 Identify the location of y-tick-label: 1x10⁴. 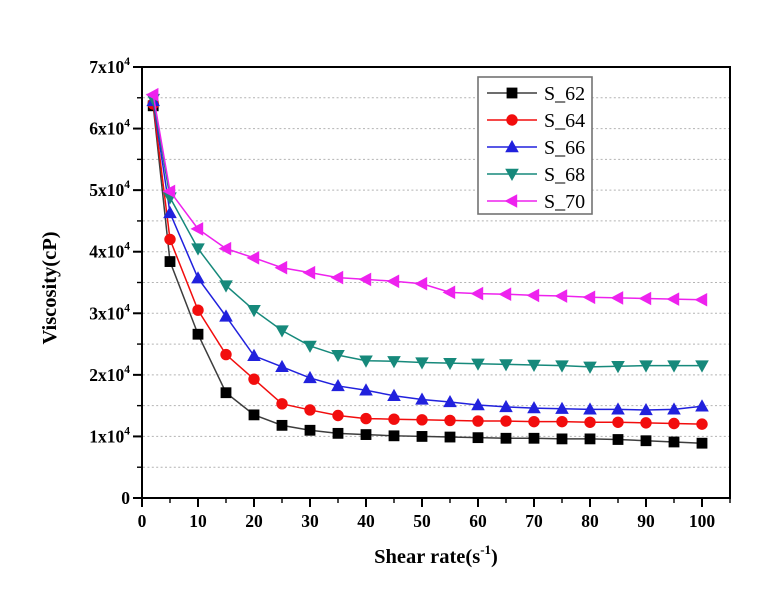
(109, 435).